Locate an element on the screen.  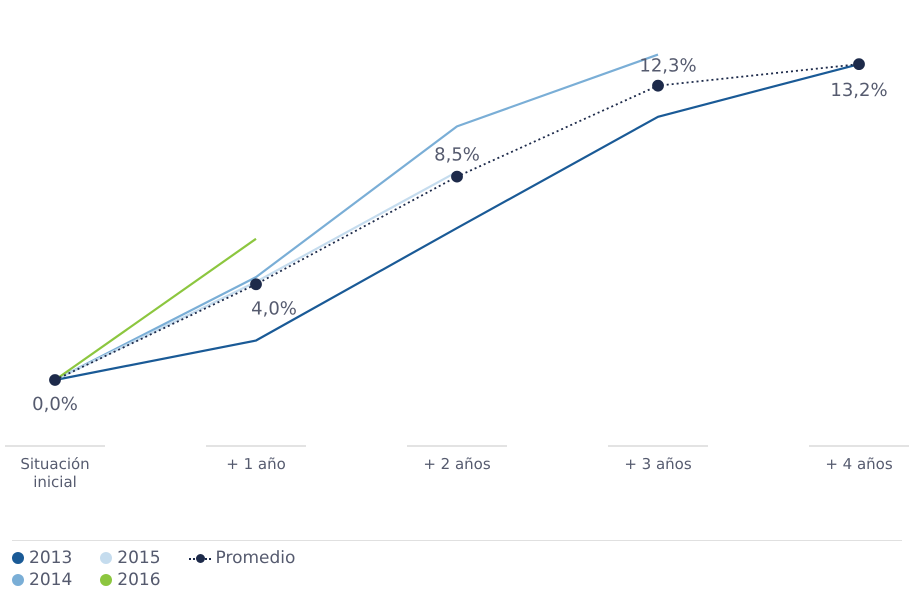
legend-label: 2016 is located at coordinates (139, 580).